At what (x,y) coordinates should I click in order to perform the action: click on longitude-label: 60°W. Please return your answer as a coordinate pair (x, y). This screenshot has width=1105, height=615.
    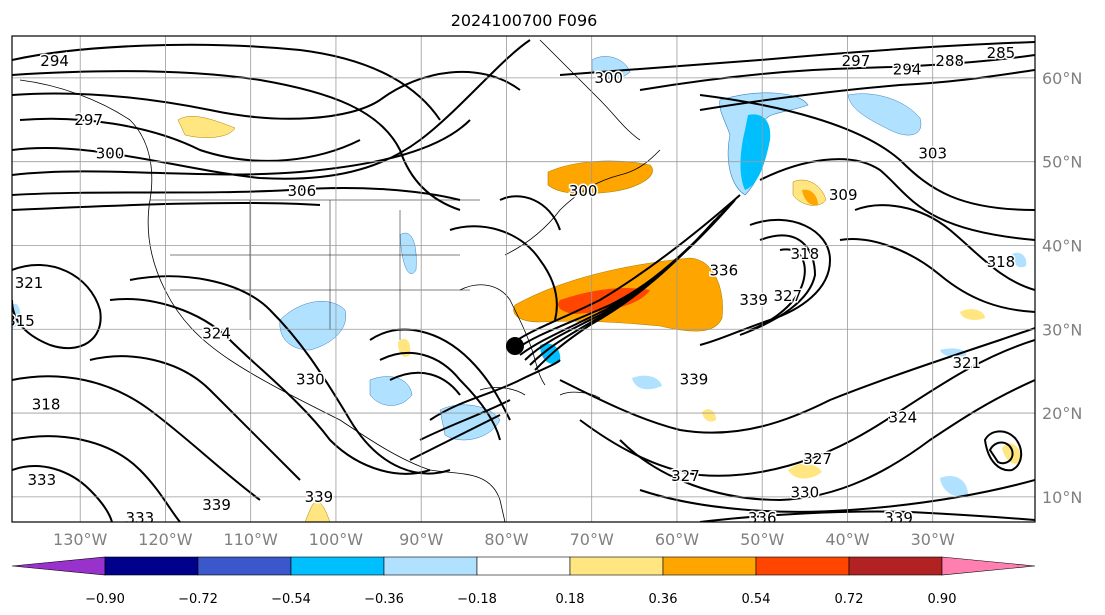
    Looking at the image, I should click on (677, 539).